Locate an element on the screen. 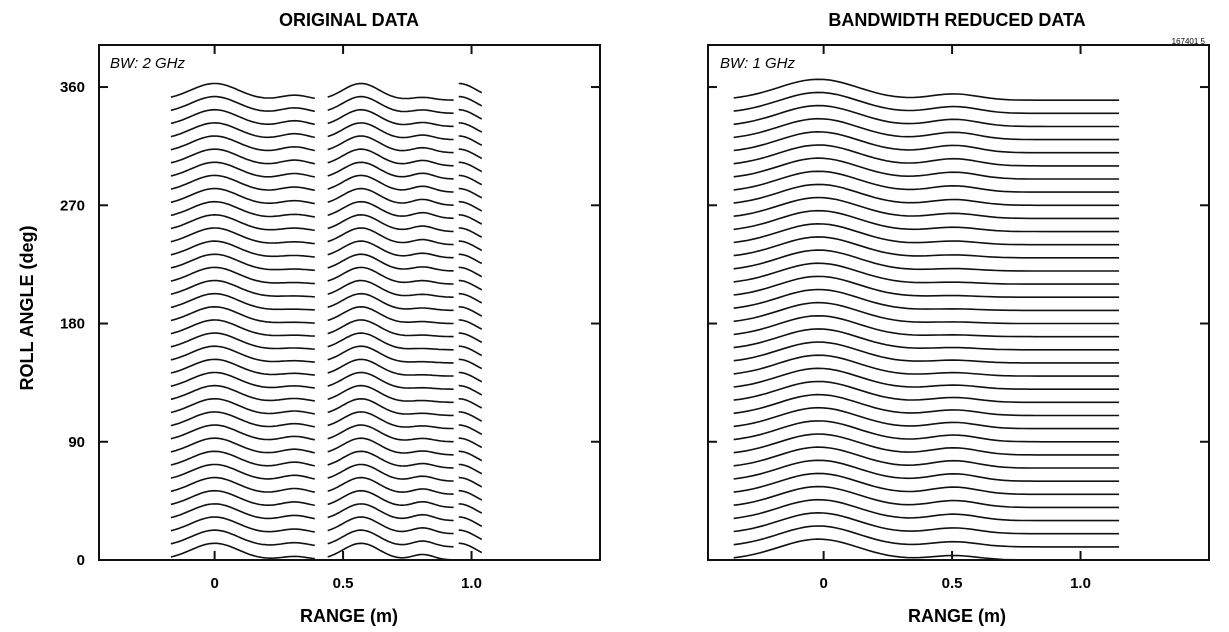 The image size is (1229, 632). left-bandwidth-label: BW: 2 GHz is located at coordinates (148, 63).